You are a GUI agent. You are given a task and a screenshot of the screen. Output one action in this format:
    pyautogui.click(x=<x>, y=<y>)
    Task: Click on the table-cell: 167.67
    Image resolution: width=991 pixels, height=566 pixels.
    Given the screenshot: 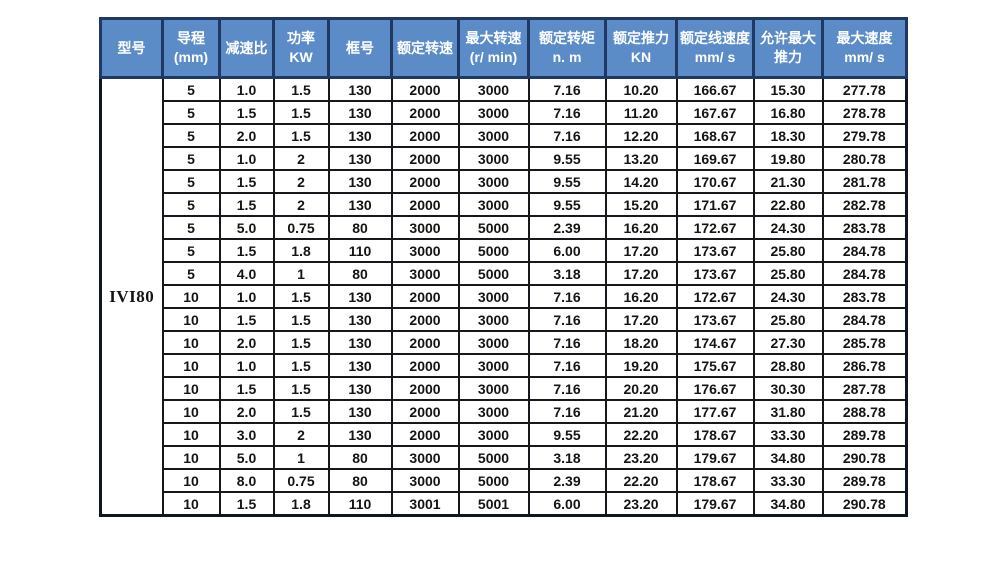 What is the action you would take?
    pyautogui.click(x=715, y=112)
    